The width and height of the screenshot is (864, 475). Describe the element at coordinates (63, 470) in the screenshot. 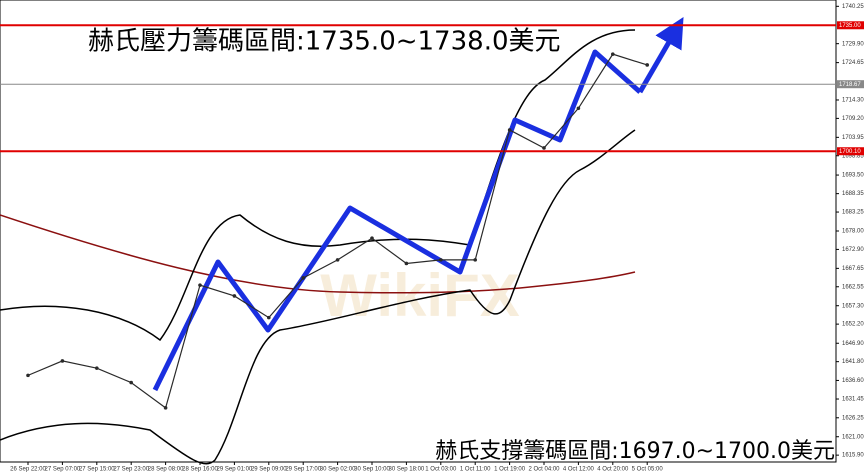

I see `x-tick-label: 27 Sep 07:00` at that location.